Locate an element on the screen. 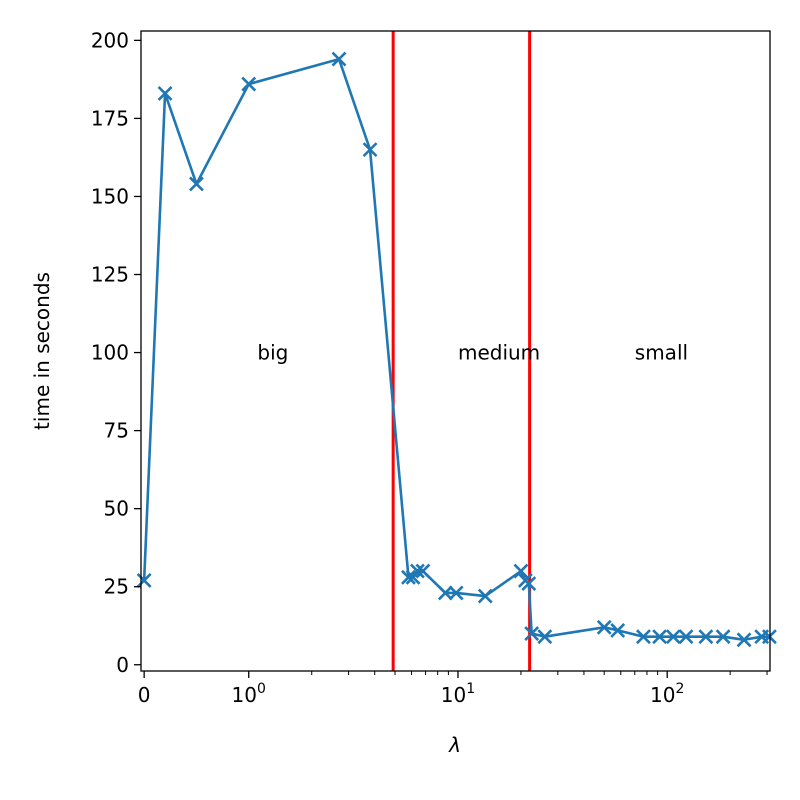 This screenshot has width=800, height=800. x-axis: 0 100 10¹ 10² is located at coordinates (453, 689).